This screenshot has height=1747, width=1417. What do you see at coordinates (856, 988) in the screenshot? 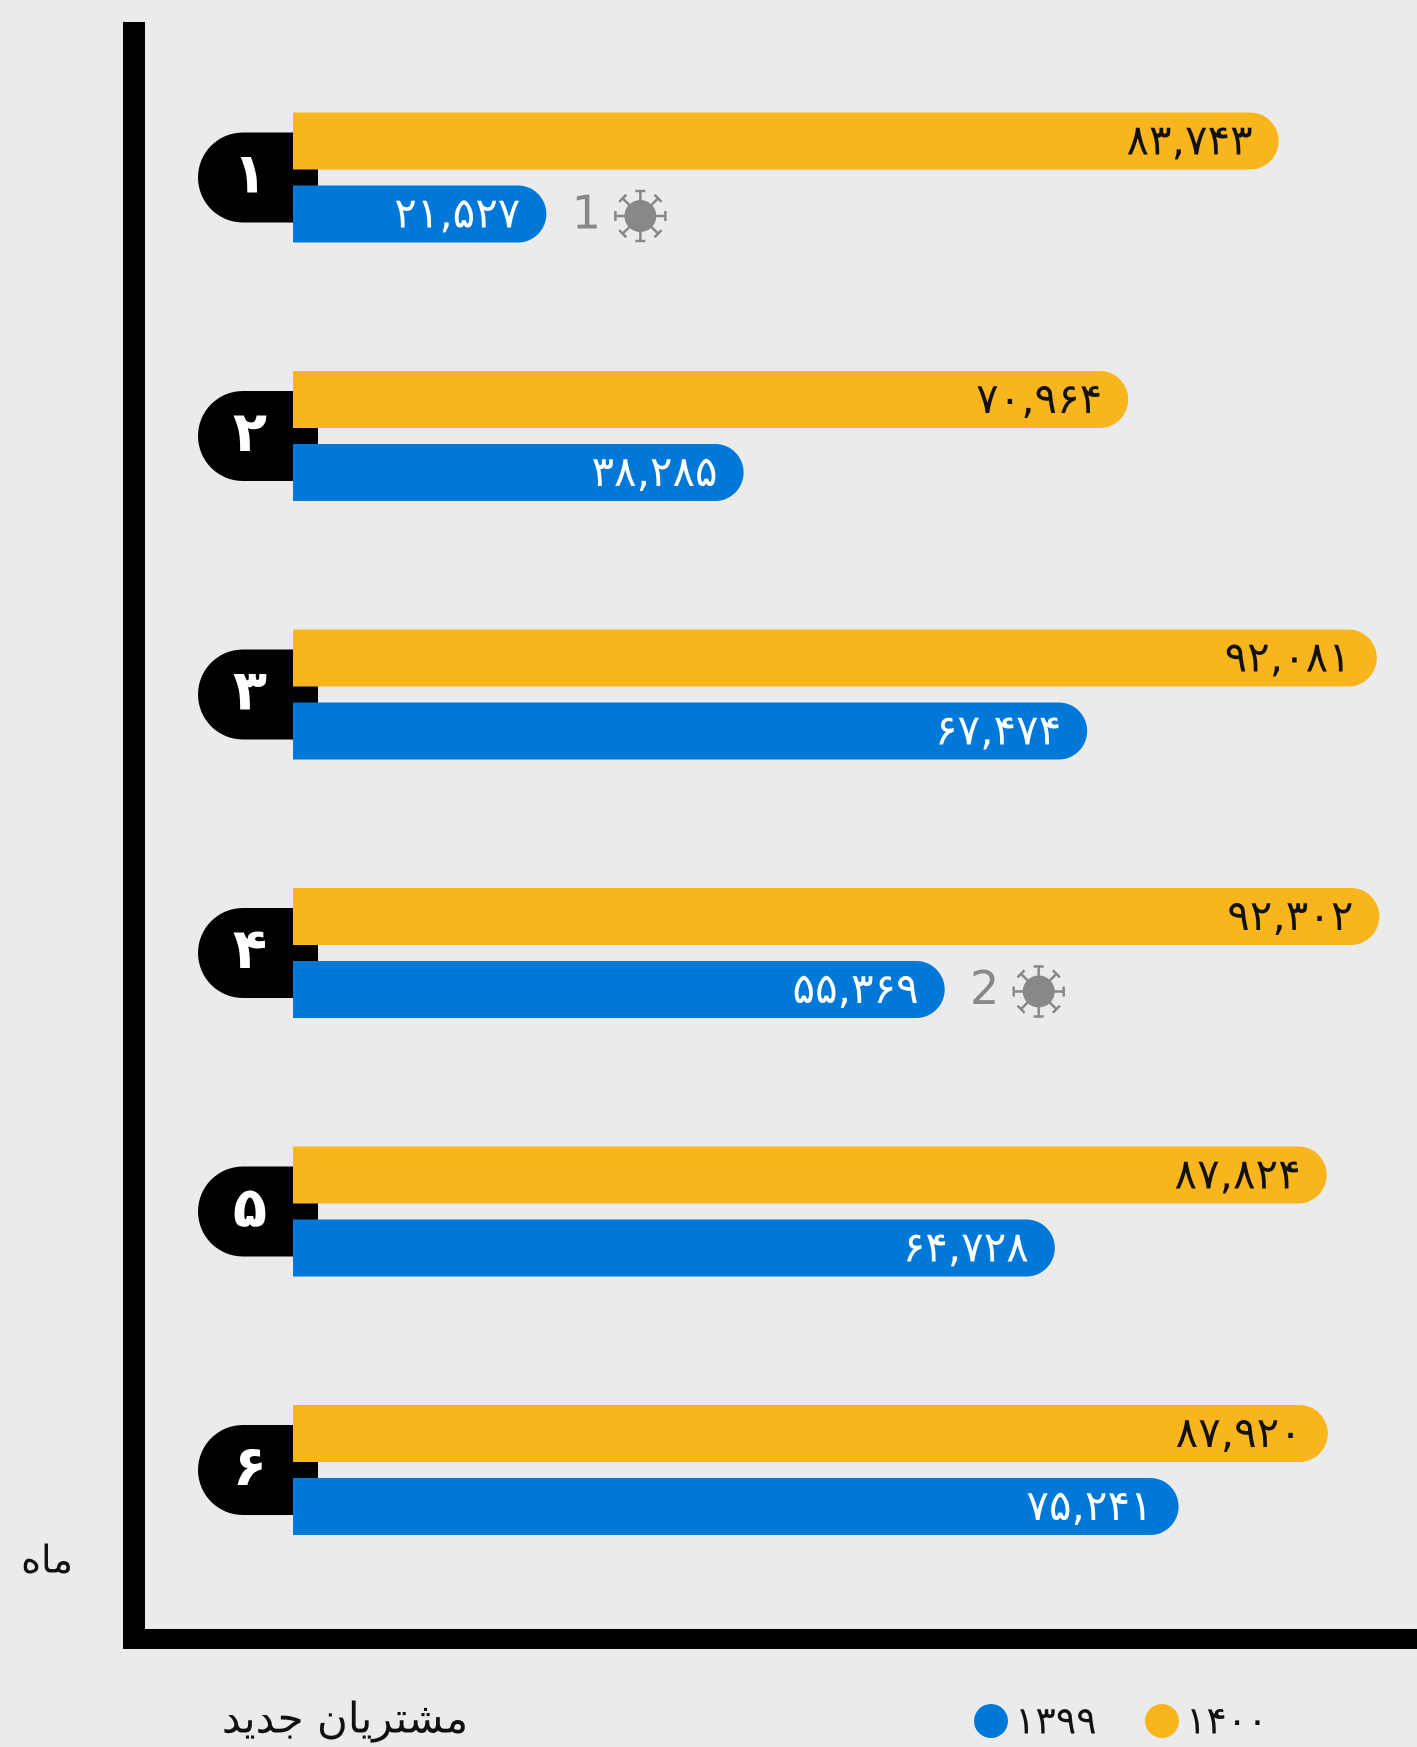
I see `value-label: ۵۵,۳۶۹` at bounding box center [856, 988].